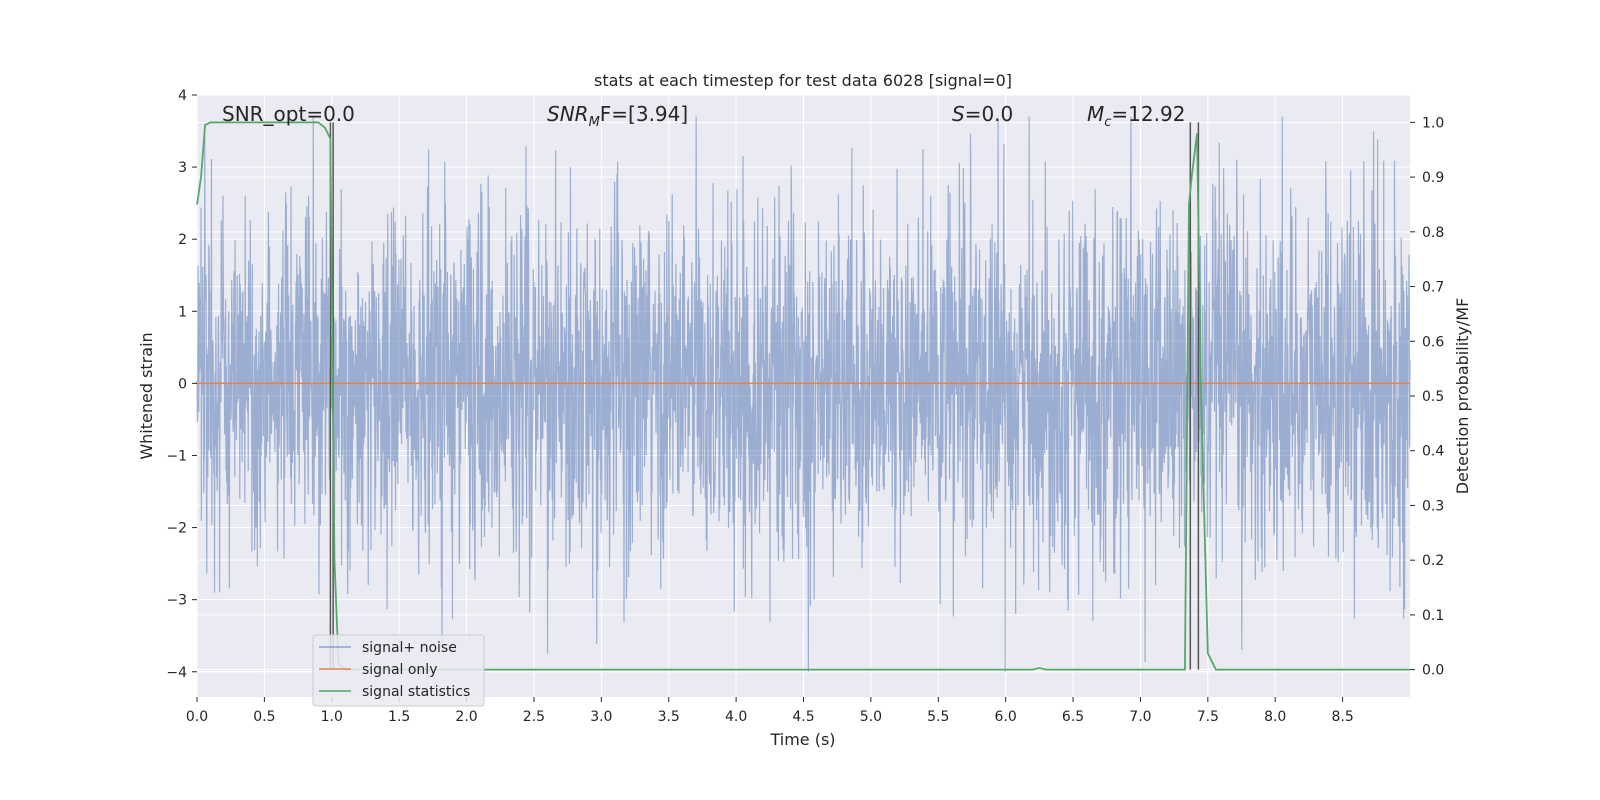 Image resolution: width=1600 pixels, height=800 pixels. Describe the element at coordinates (644, 114) in the screenshot. I see `annotation-snr-mf-value: F=[3.94]` at that location.